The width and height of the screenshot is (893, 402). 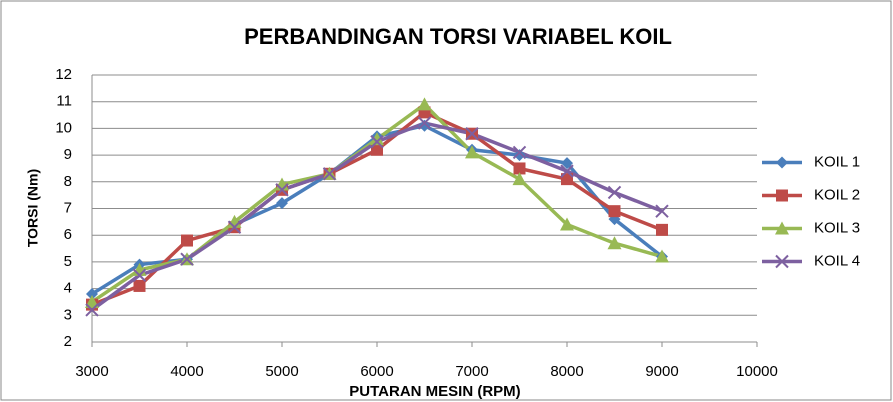 I want to click on y-axis-label: TORSI (Nm), so click(x=33, y=208).